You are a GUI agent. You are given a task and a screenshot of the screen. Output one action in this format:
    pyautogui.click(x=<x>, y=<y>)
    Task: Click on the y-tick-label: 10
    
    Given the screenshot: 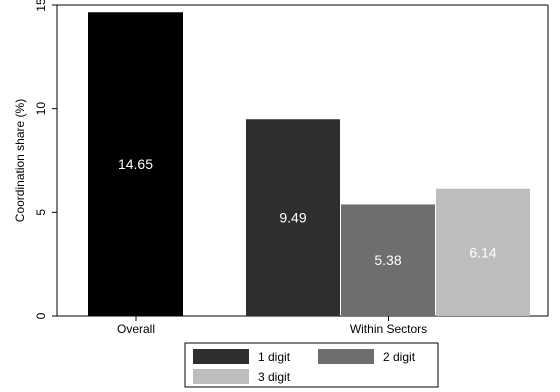 What is the action you would take?
    pyautogui.click(x=41, y=109)
    